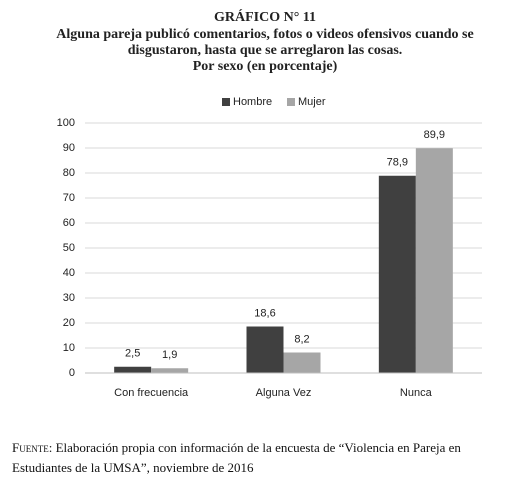 Image resolution: width=530 pixels, height=499 pixels. I want to click on value-label: 78,9, so click(397, 163).